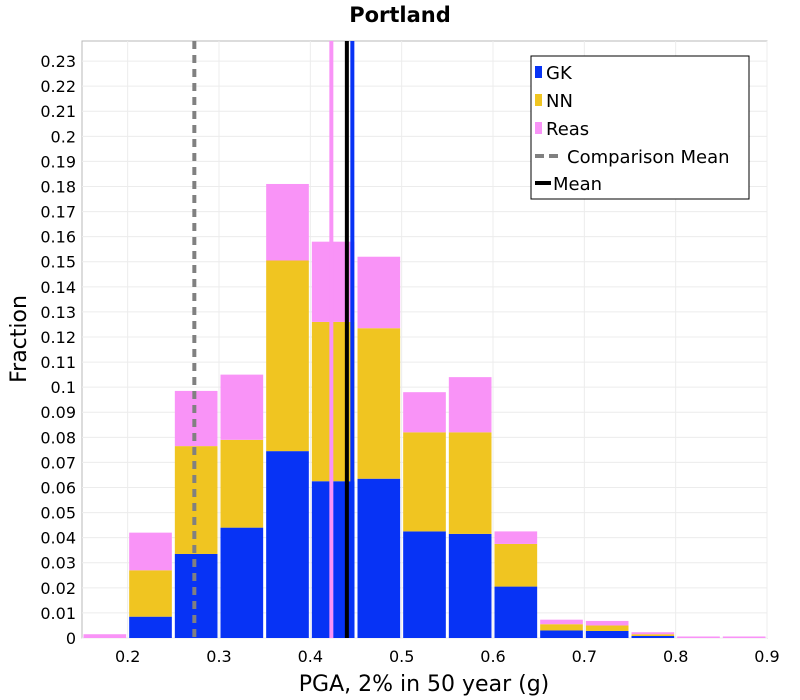 The image size is (800, 700). What do you see at coordinates (58, 613) in the screenshot?
I see `y-tick-label: 0.01` at bounding box center [58, 613].